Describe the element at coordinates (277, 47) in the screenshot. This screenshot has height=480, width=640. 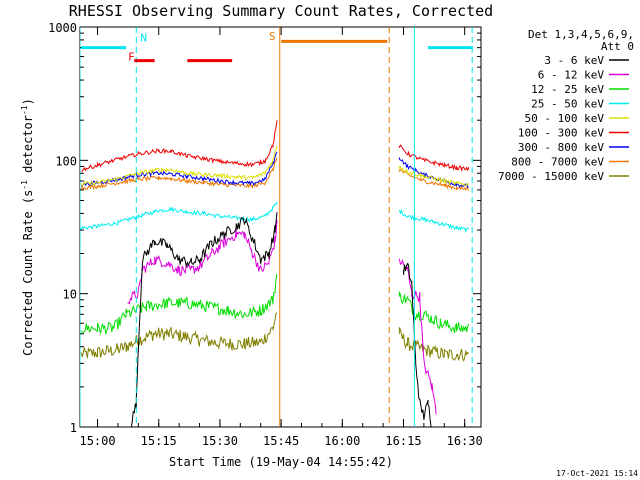
I see `annotations: NF S` at that location.